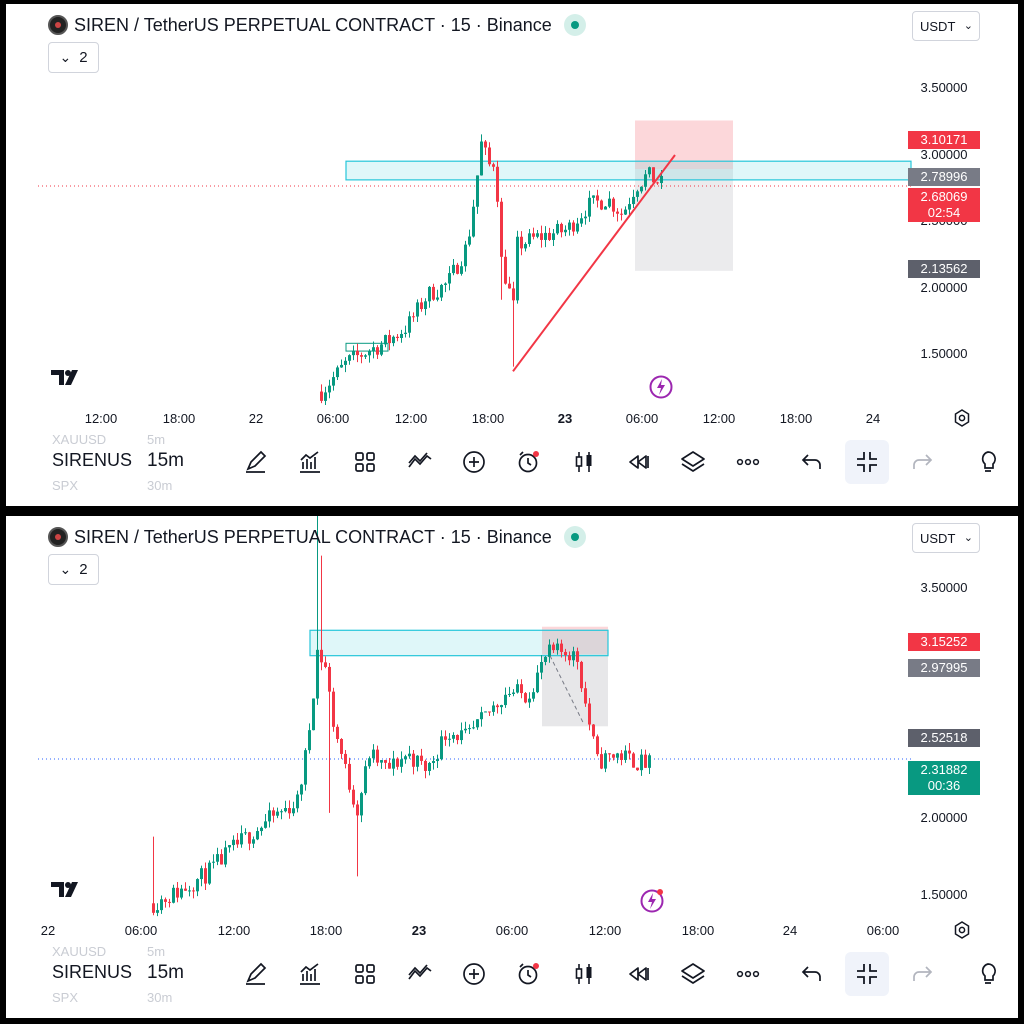 This screenshot has height=1024, width=1024. Describe the element at coordinates (968, 26) in the screenshot. I see `chevron-down-icon: ⌄` at that location.